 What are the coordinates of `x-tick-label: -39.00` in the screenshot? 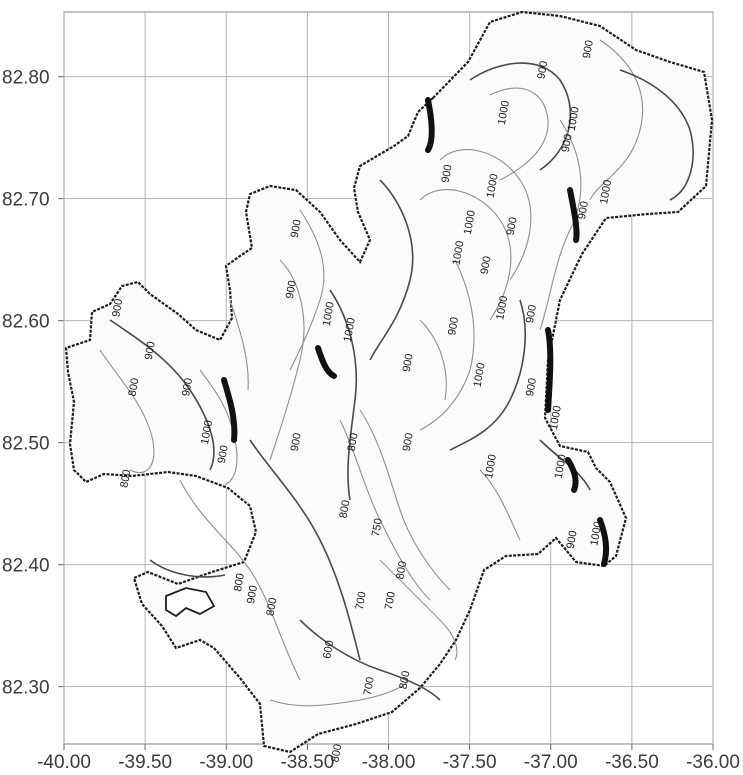 It's located at (226, 762).